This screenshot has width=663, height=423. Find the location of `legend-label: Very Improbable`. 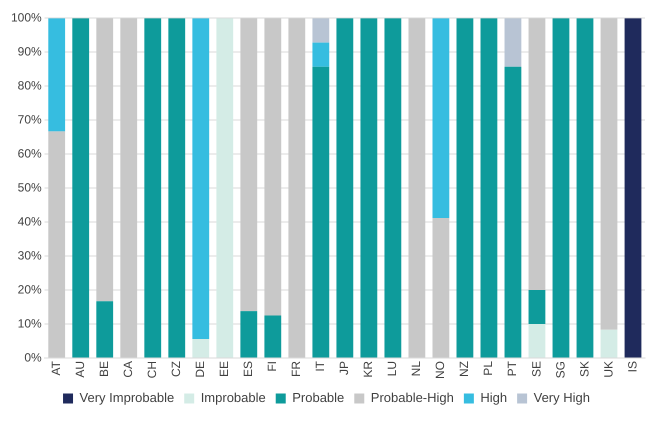

legend-label: Very Improbable is located at coordinates (127, 398).